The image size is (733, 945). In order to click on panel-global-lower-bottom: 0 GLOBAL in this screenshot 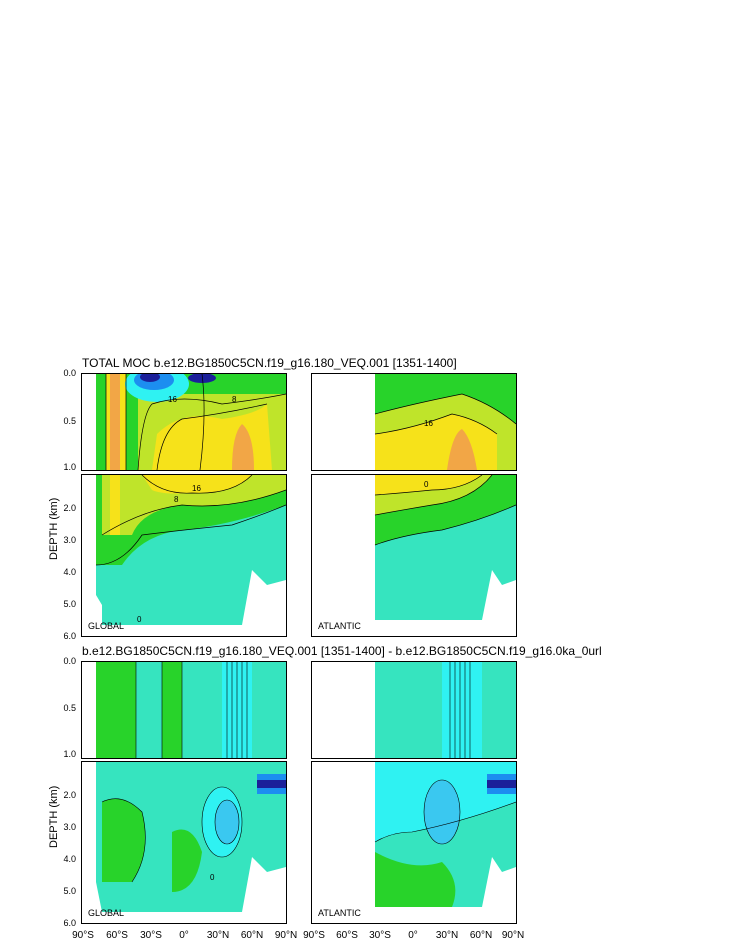, I will do `click(184, 842)`.